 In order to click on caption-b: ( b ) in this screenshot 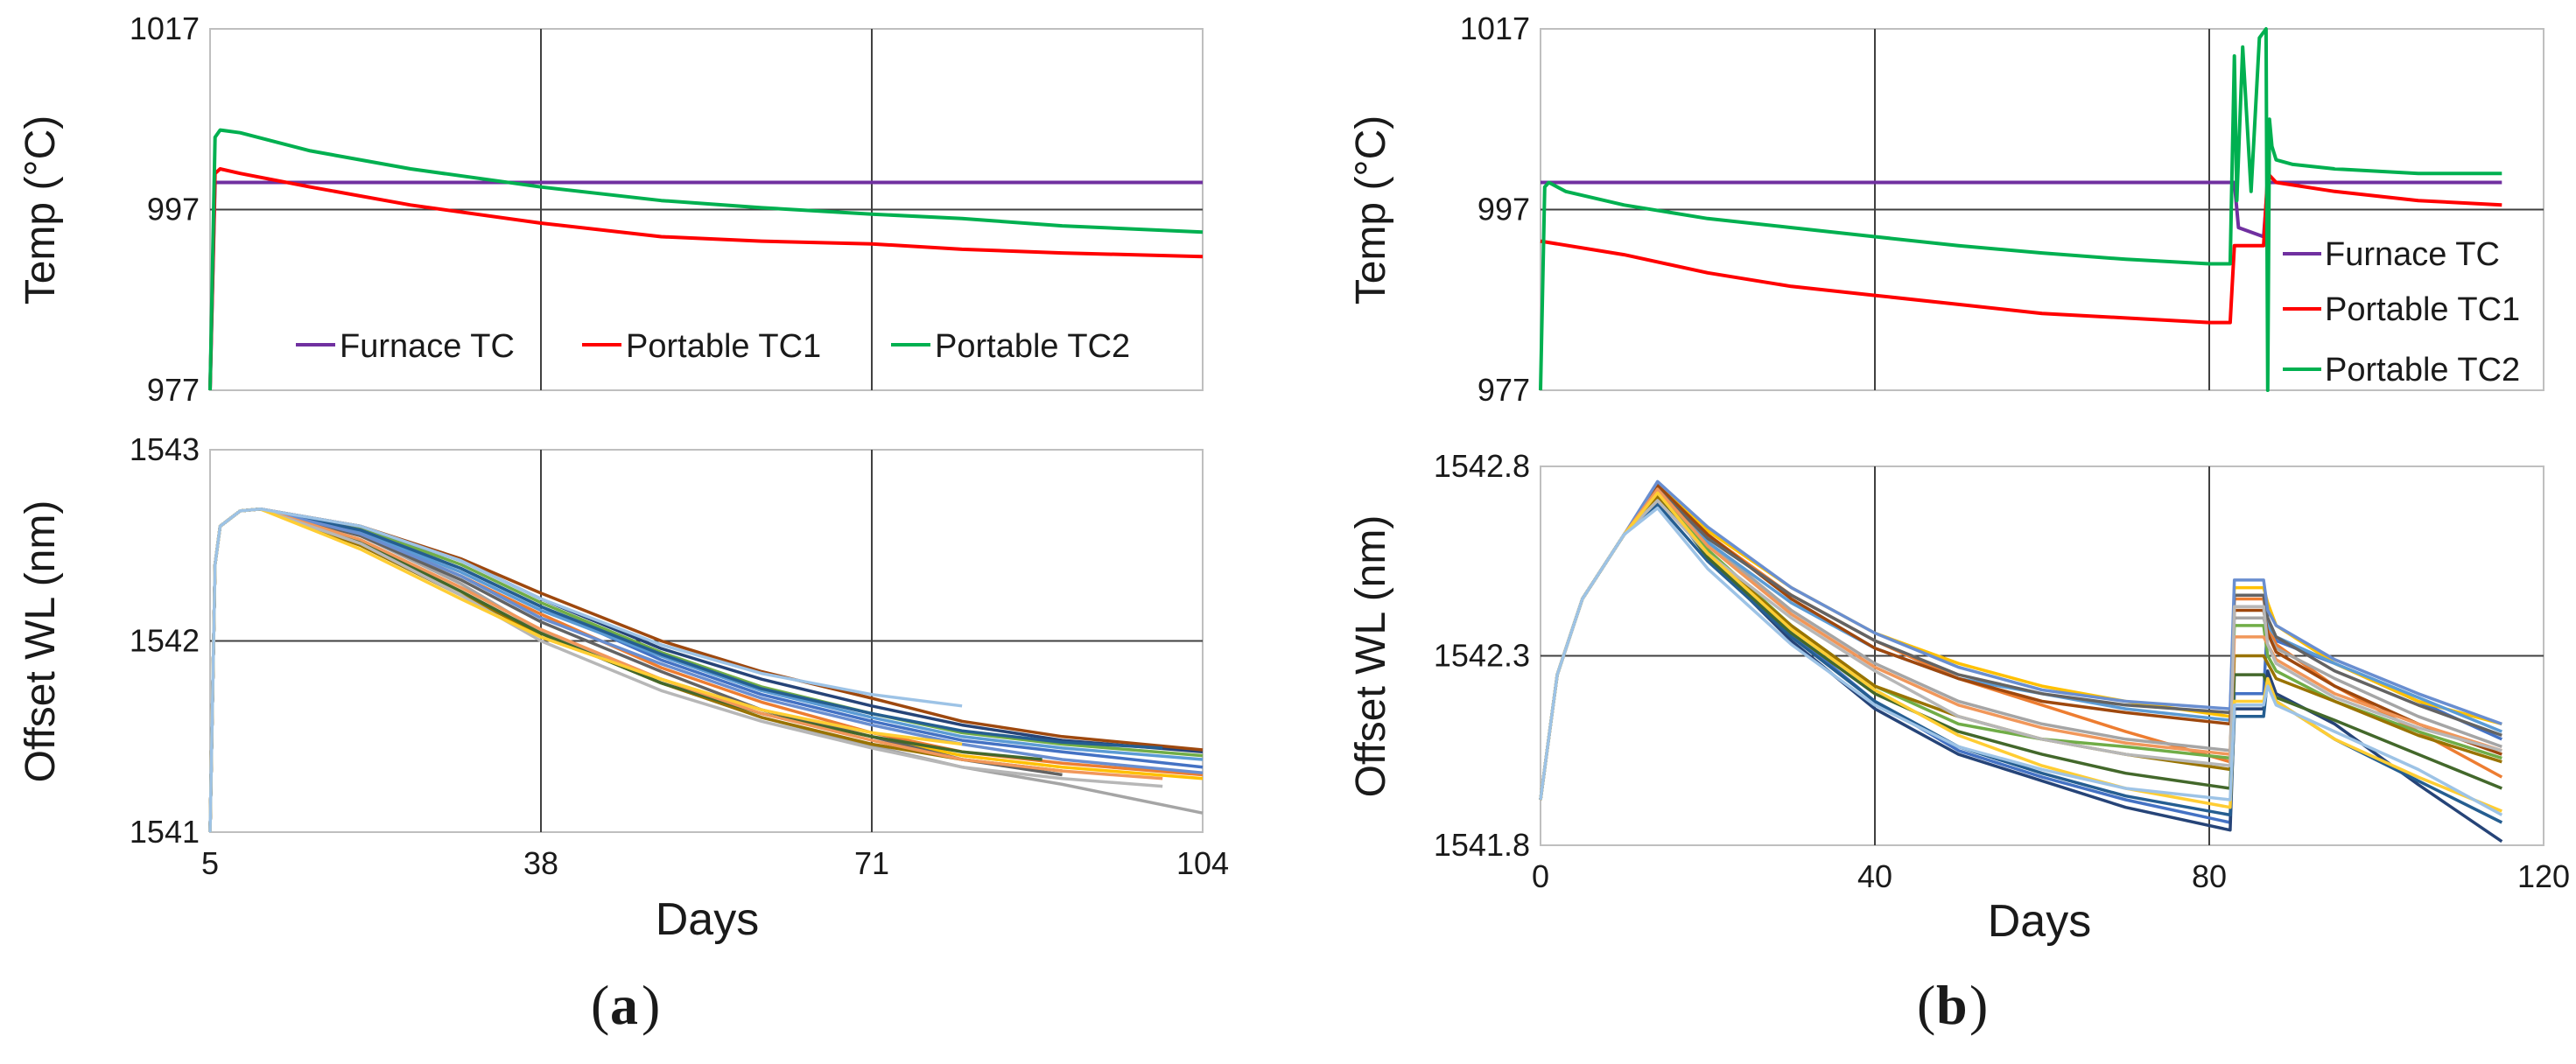, I will do `click(1953, 1005)`.